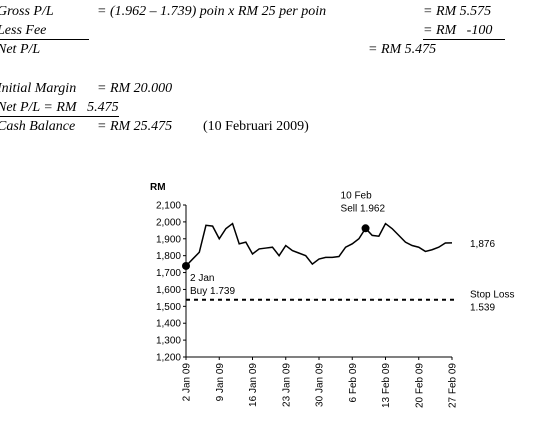 Image resolution: width=537 pixels, height=430 pixels. Describe the element at coordinates (319, 244) in the screenshot. I see `price-line` at that location.